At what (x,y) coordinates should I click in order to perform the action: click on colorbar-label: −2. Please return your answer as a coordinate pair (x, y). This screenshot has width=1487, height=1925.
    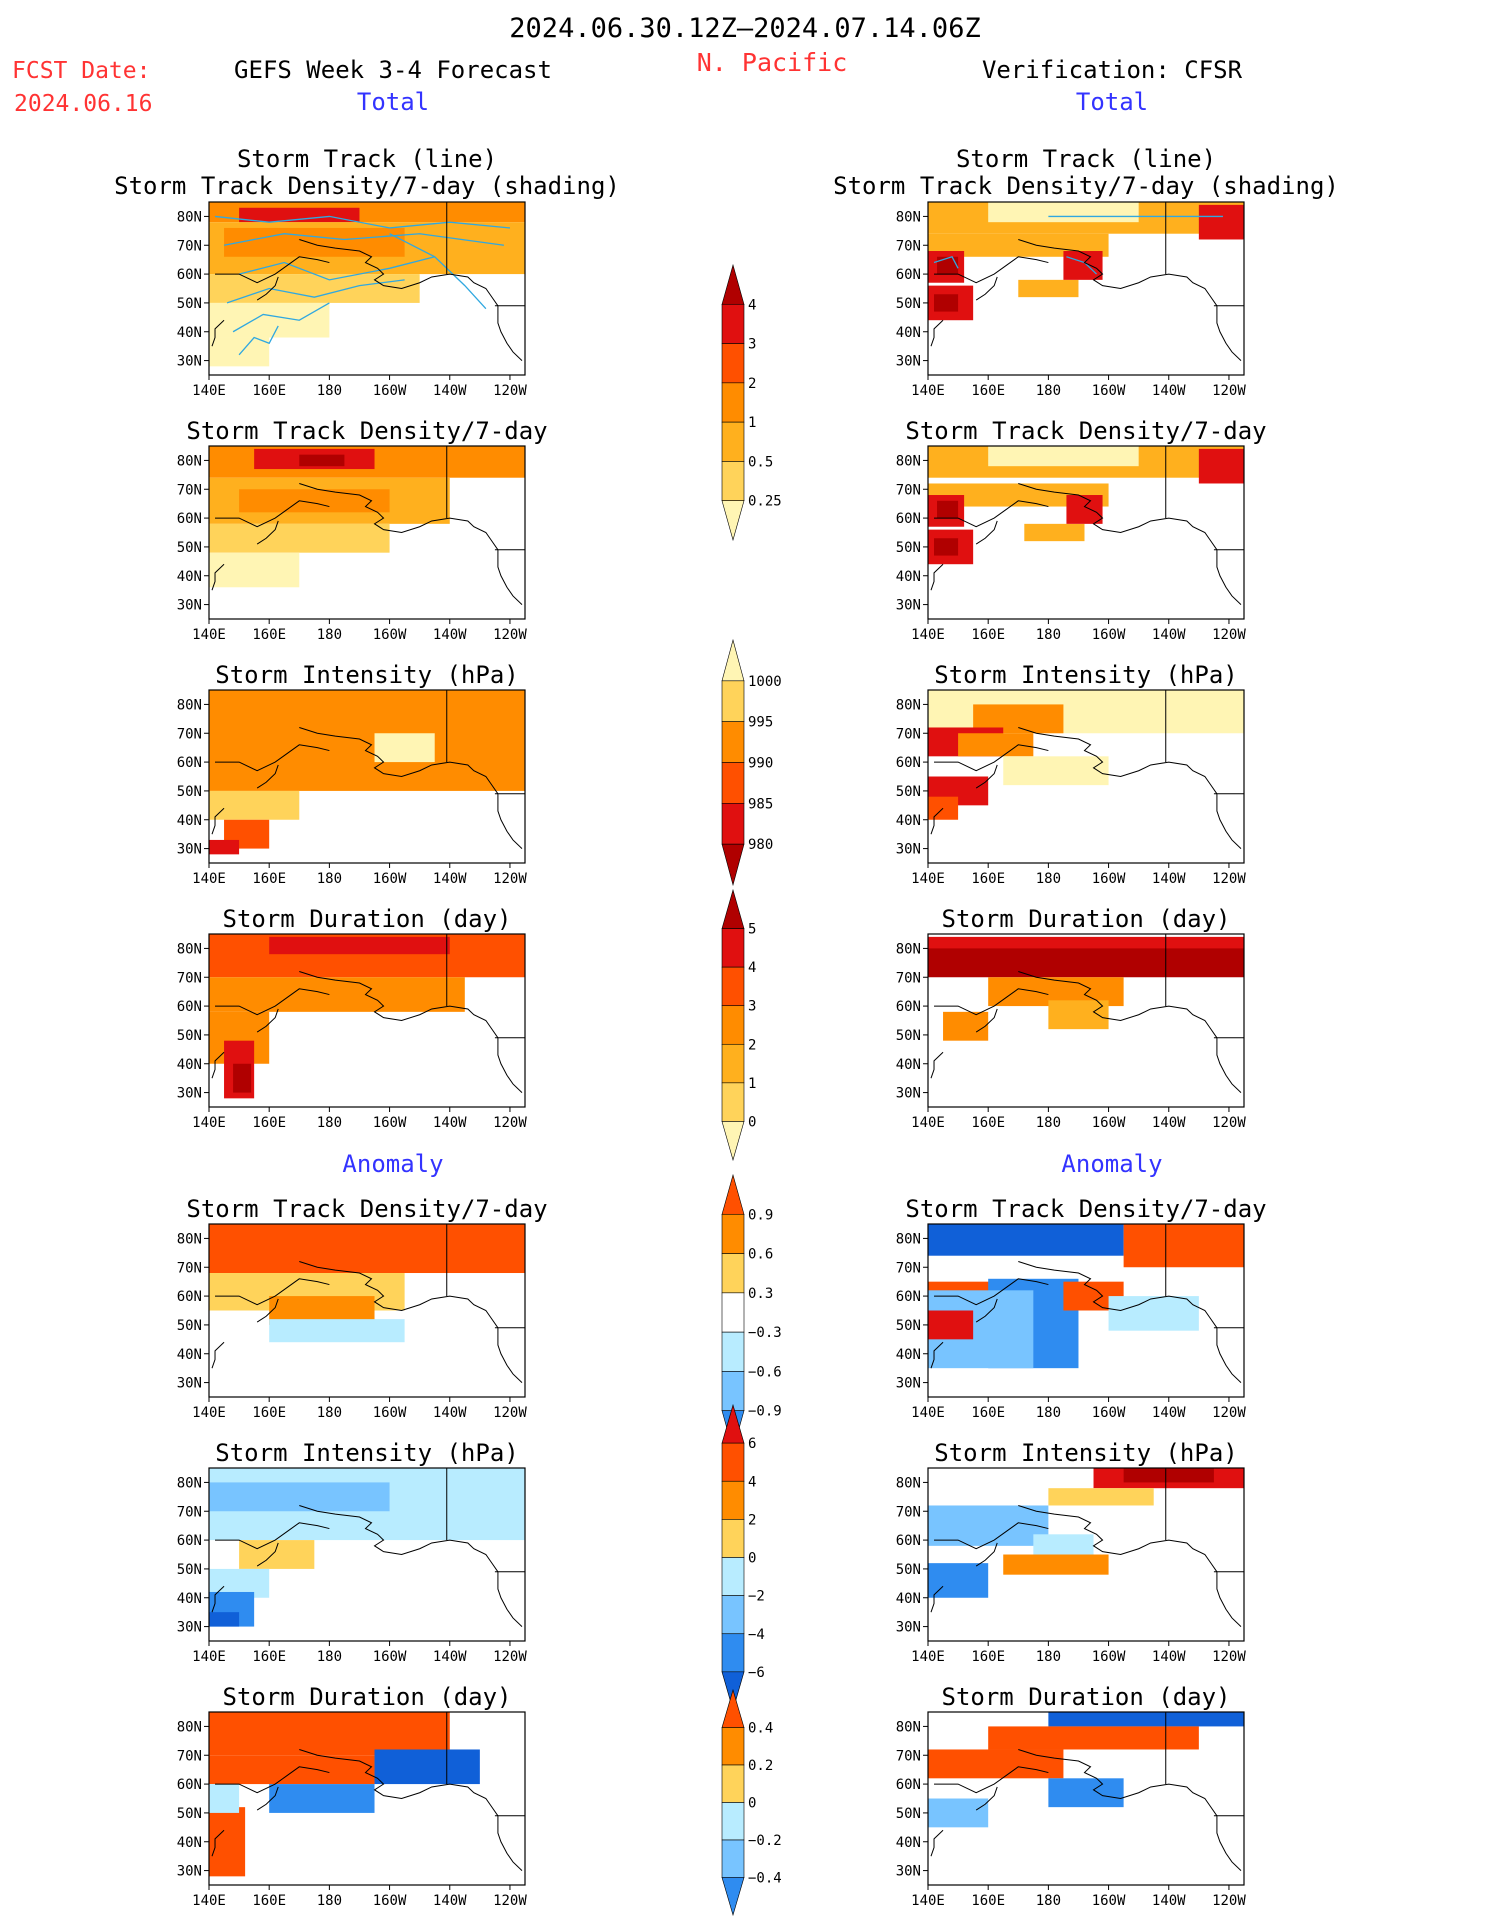
    Looking at the image, I should click on (756, 1597).